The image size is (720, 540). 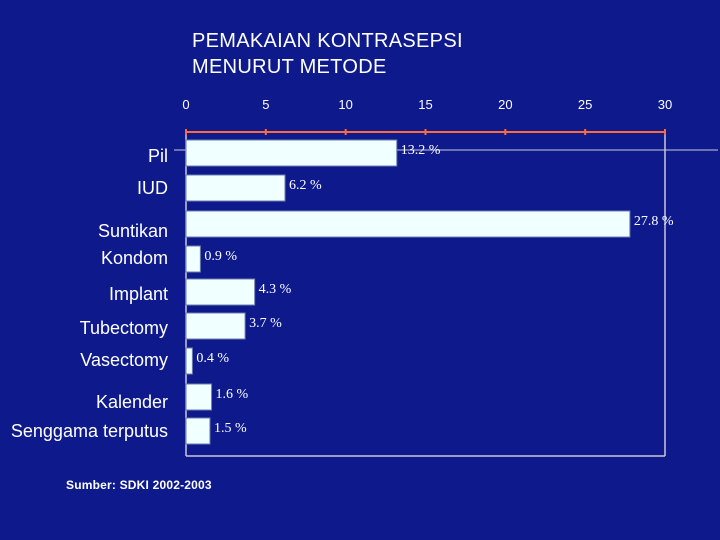 What do you see at coordinates (232, 394) in the screenshot?
I see `data-label-7: 1.6 %` at bounding box center [232, 394].